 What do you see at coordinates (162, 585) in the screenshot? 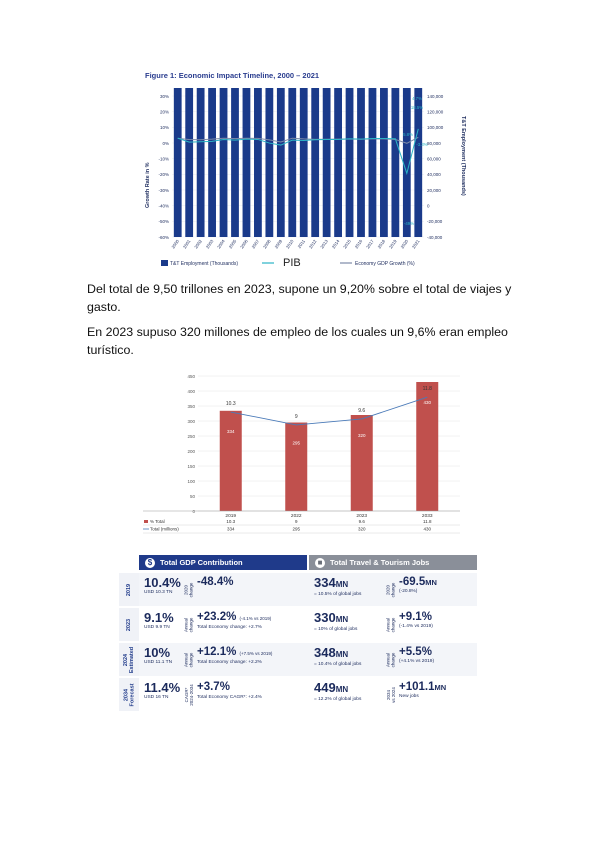
I see `gdp-share: 10.4% USD 10.3 TN` at bounding box center [162, 585].